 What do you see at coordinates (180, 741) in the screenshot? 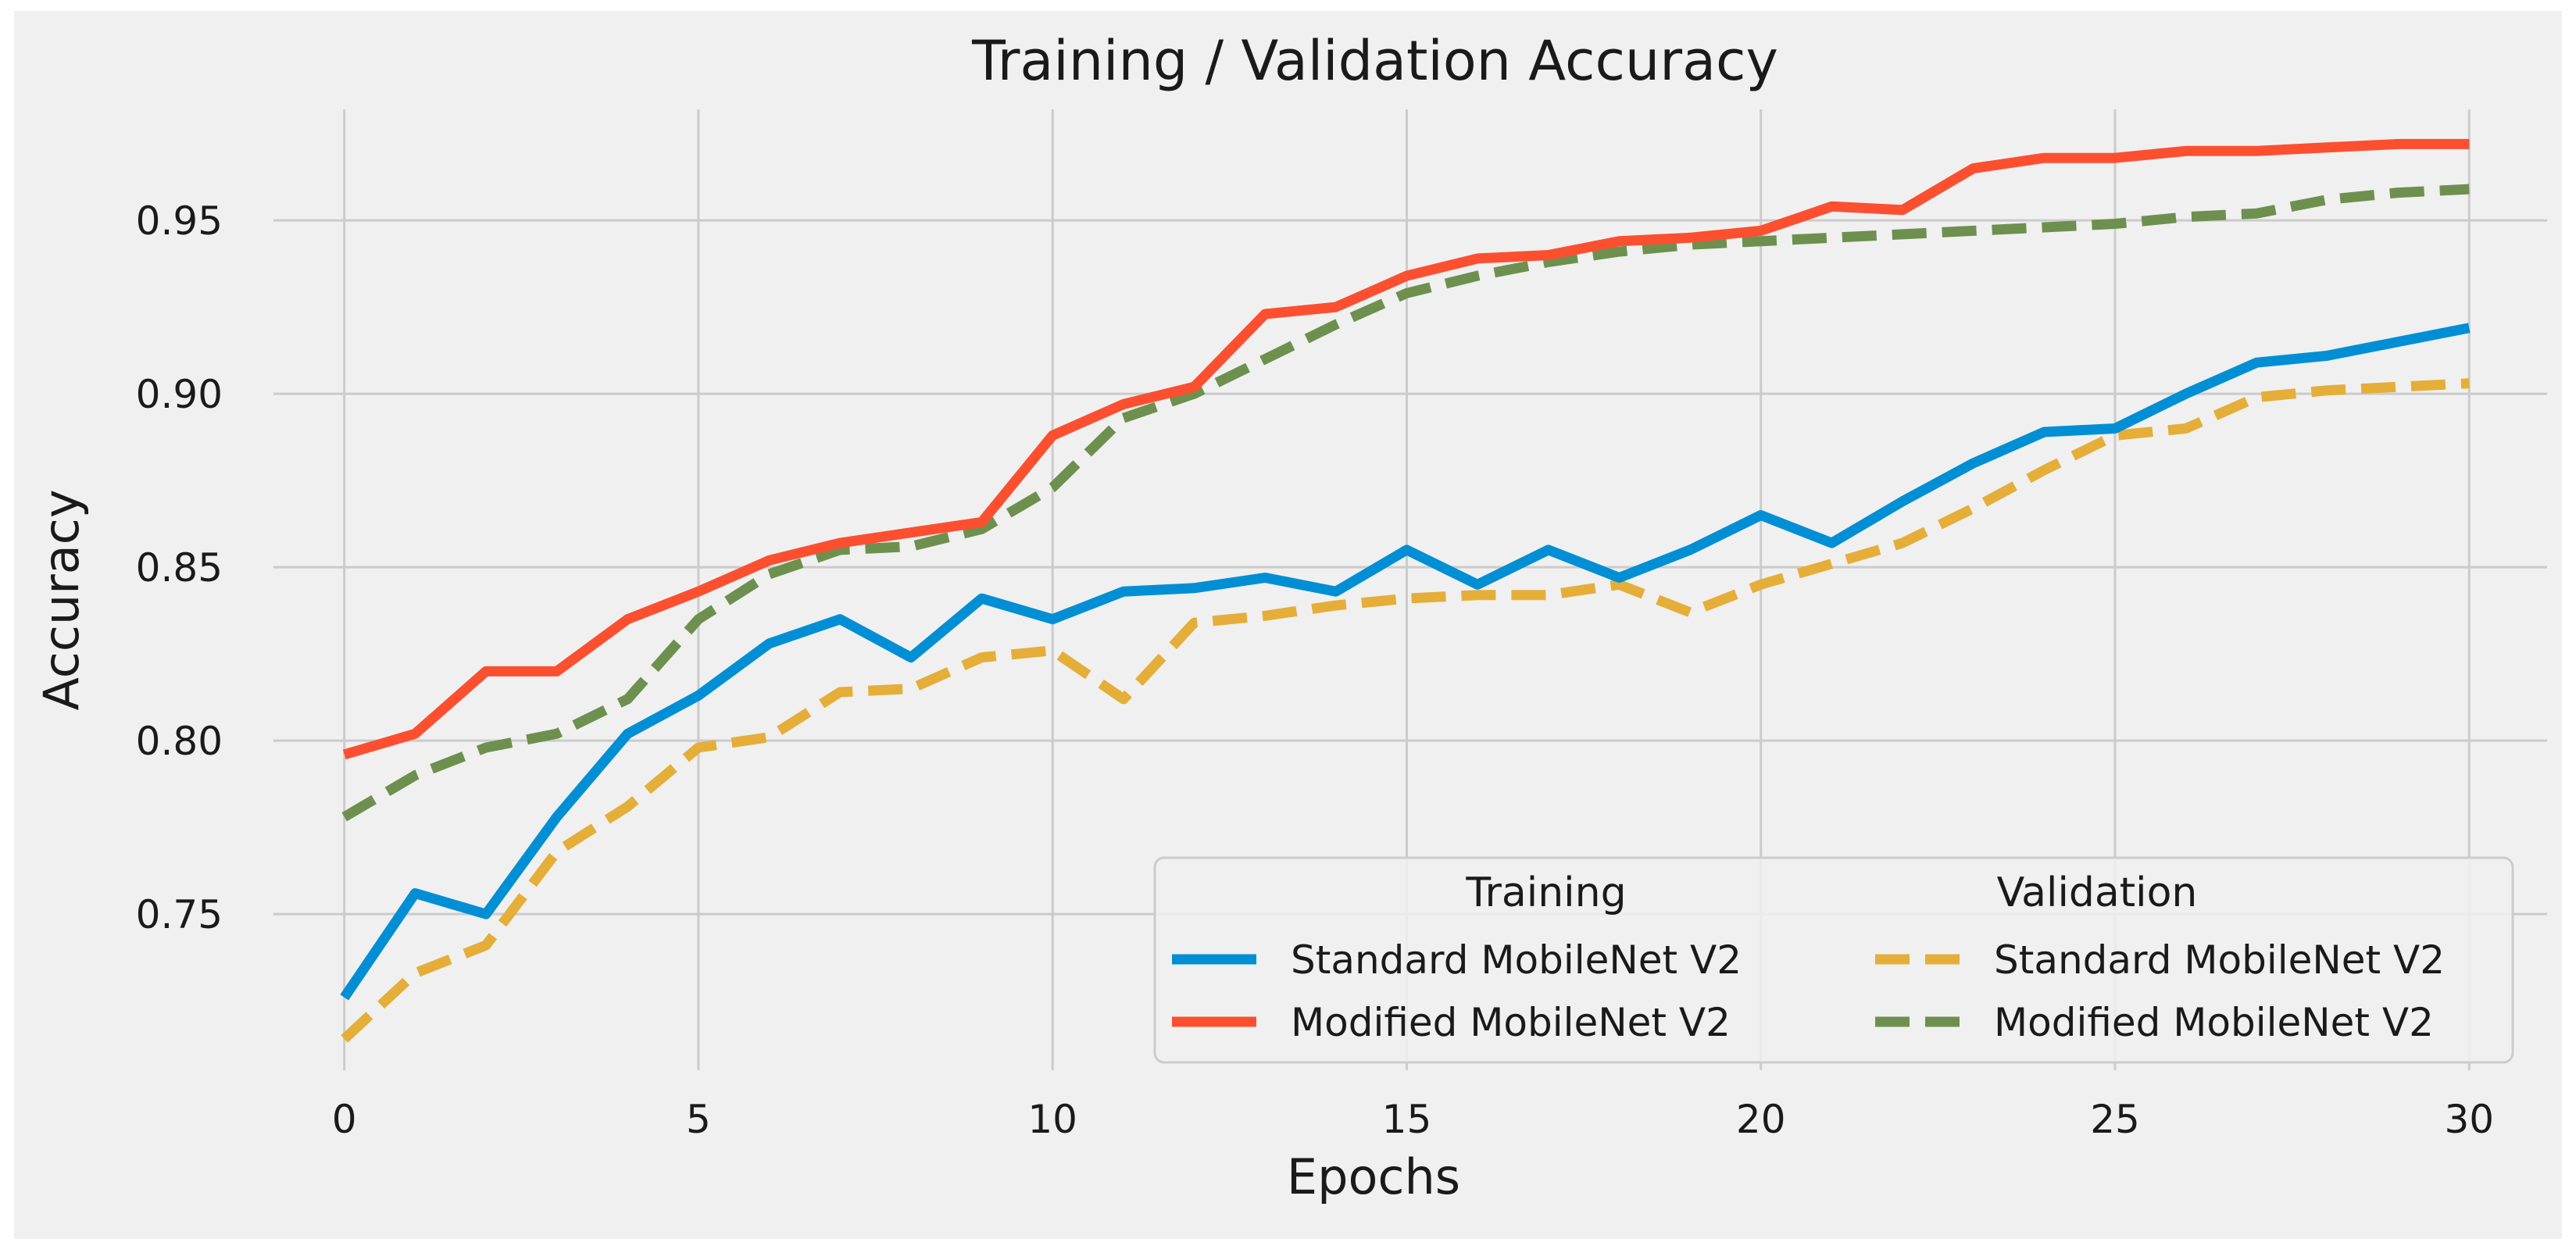
I see `y-tick-label: 0.80` at bounding box center [180, 741].